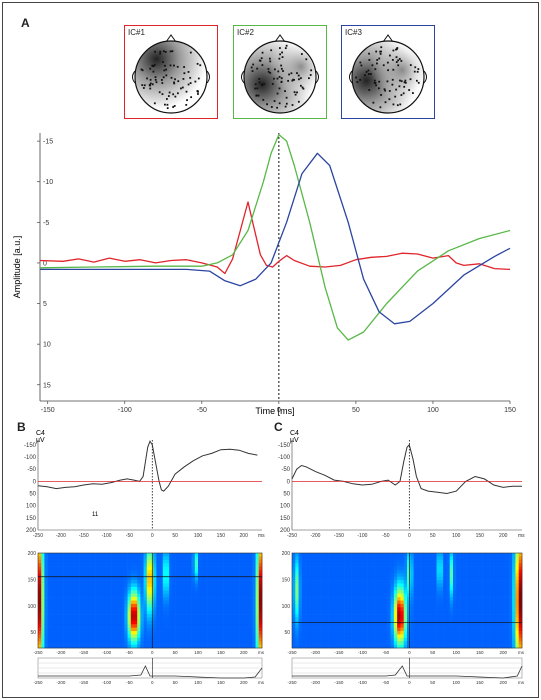 The height and width of the screenshot is (700, 541). I want to click on nose, so click(170, 37).